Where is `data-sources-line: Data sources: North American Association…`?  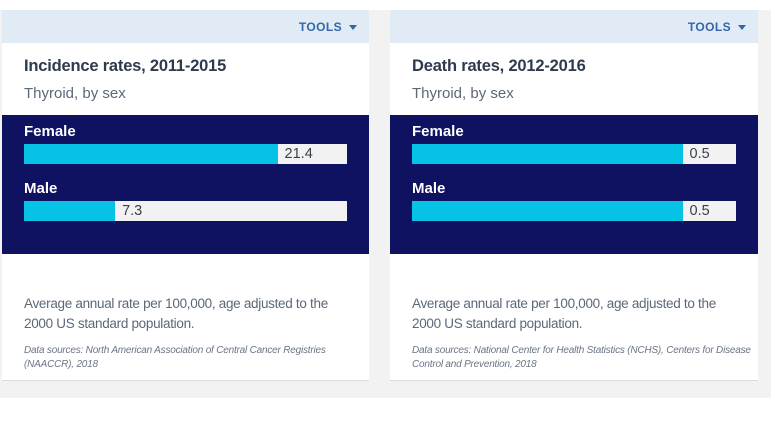
data-sources-line: Data sources: North American Association… is located at coordinates (175, 350).